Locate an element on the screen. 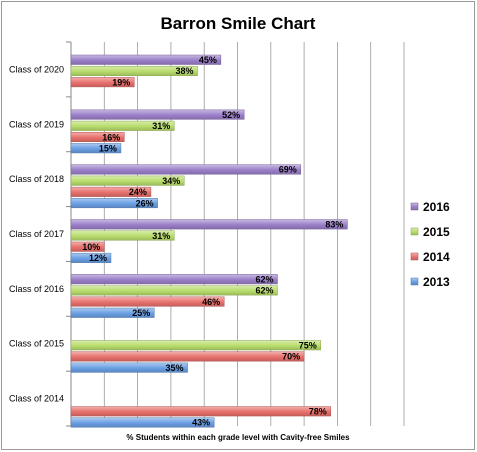  data-label: 16% is located at coordinates (111, 137).